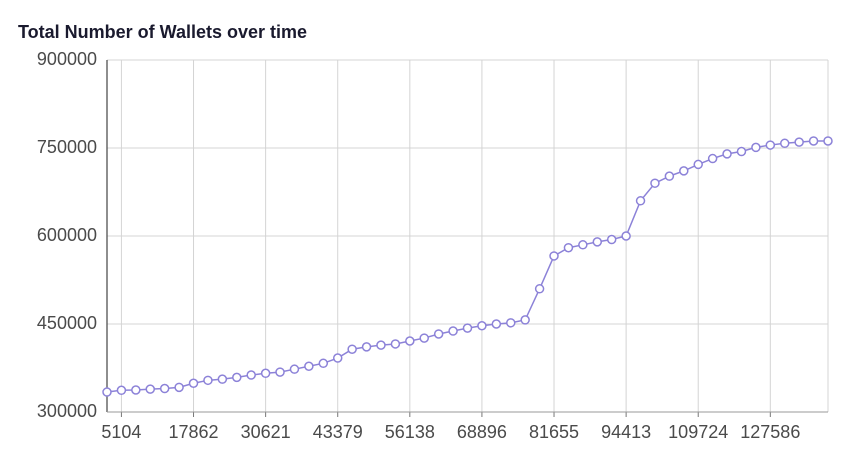 This screenshot has width=860, height=466. Describe the element at coordinates (67, 147) in the screenshot. I see `y-tick-label: 750000` at that location.